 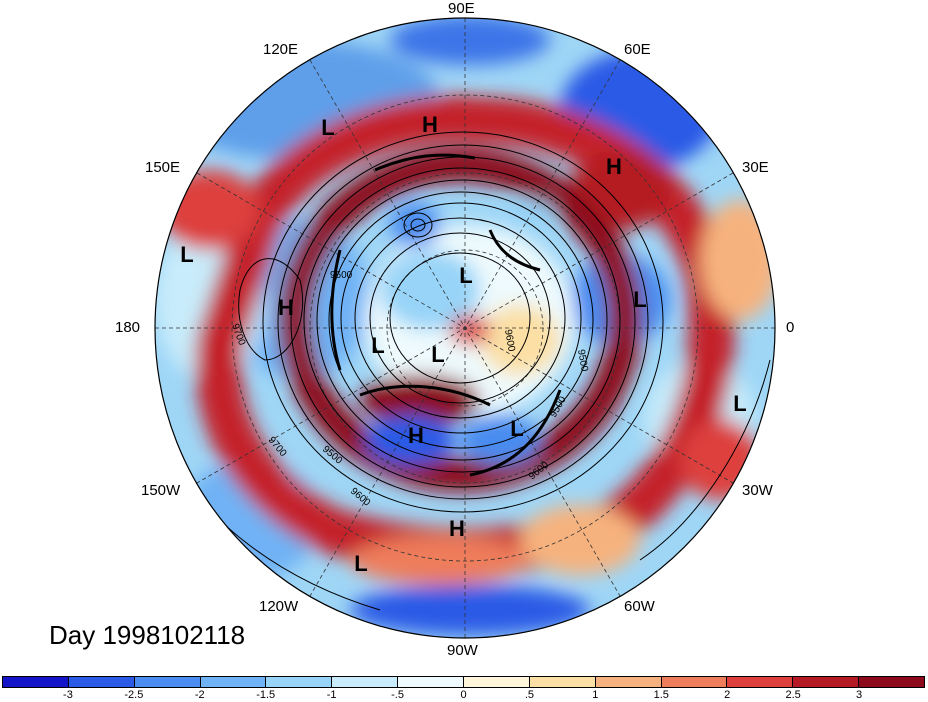 What do you see at coordinates (529, 695) in the screenshot?
I see `colorbar-tick-label: .5` at bounding box center [529, 695].